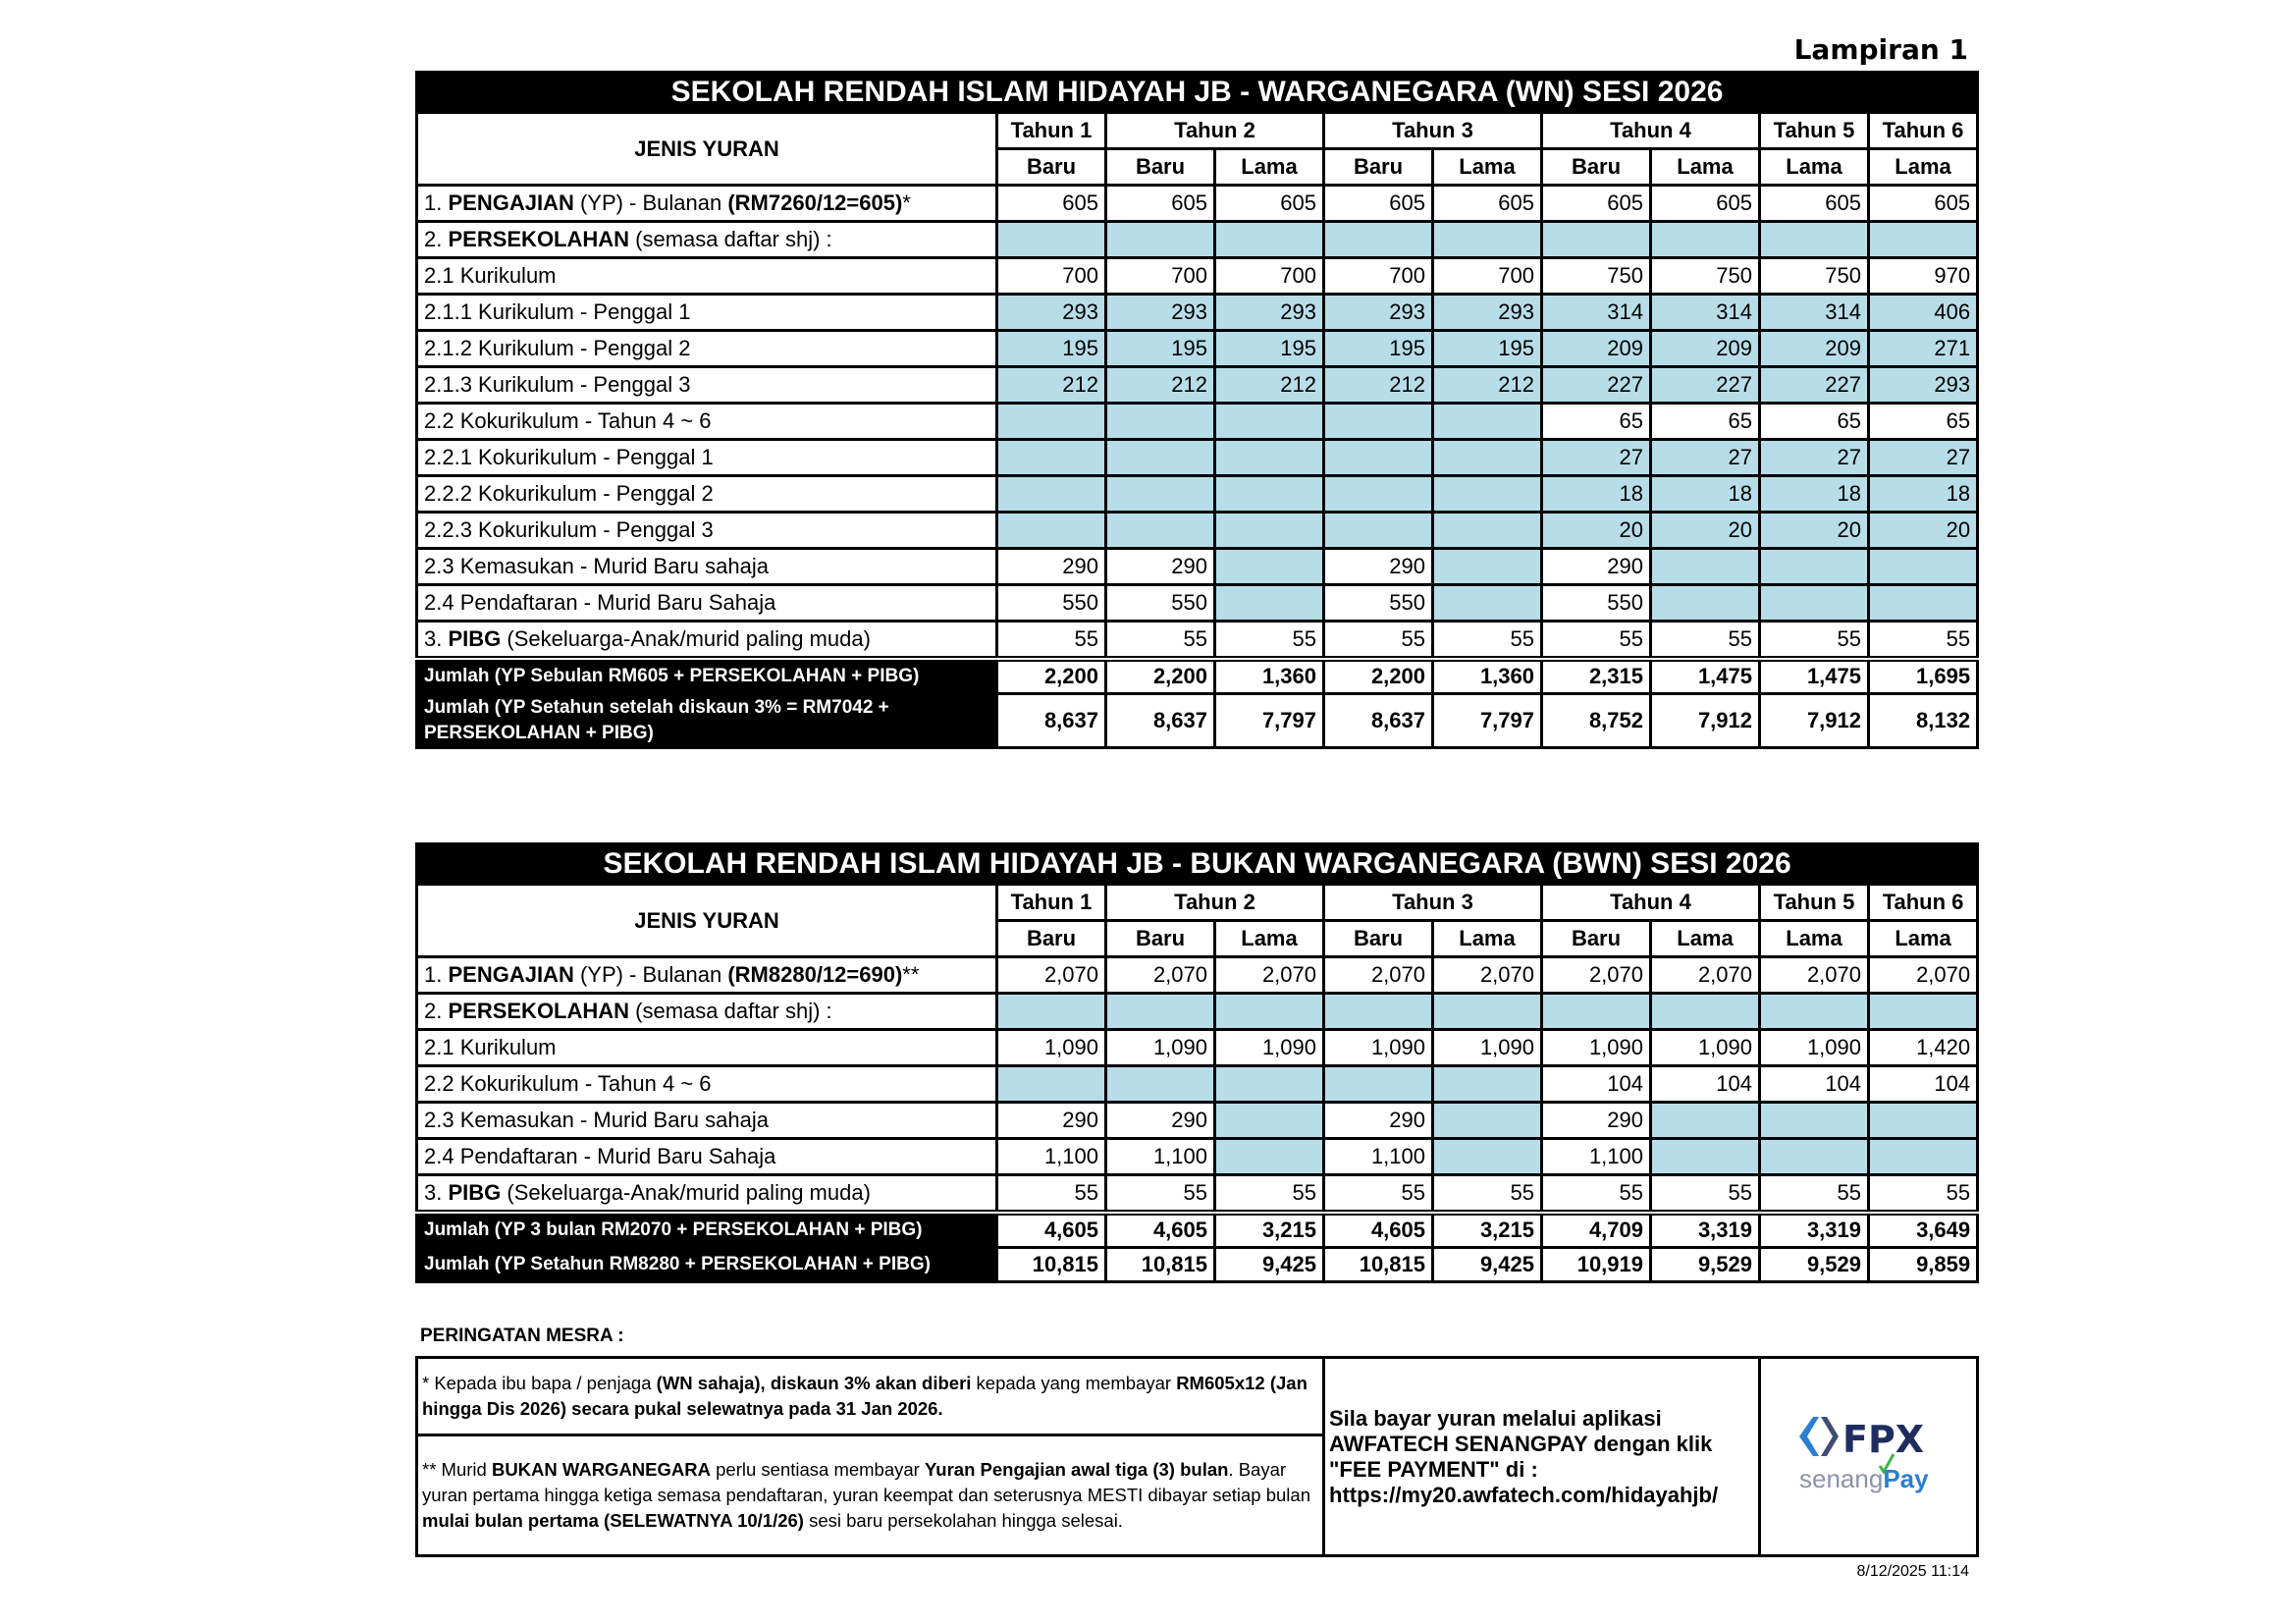 Image resolution: width=2296 pixels, height=1624 pixels. Describe the element at coordinates (1705, 675) in the screenshot. I see `total-amount: 1,475` at that location.